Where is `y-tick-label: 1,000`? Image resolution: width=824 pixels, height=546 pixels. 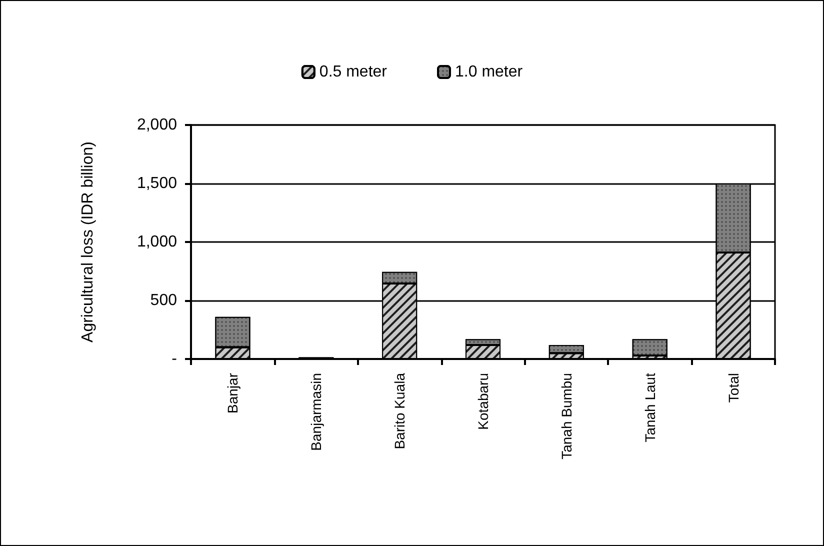 y-tick-label: 1,000 is located at coordinates (157, 242).